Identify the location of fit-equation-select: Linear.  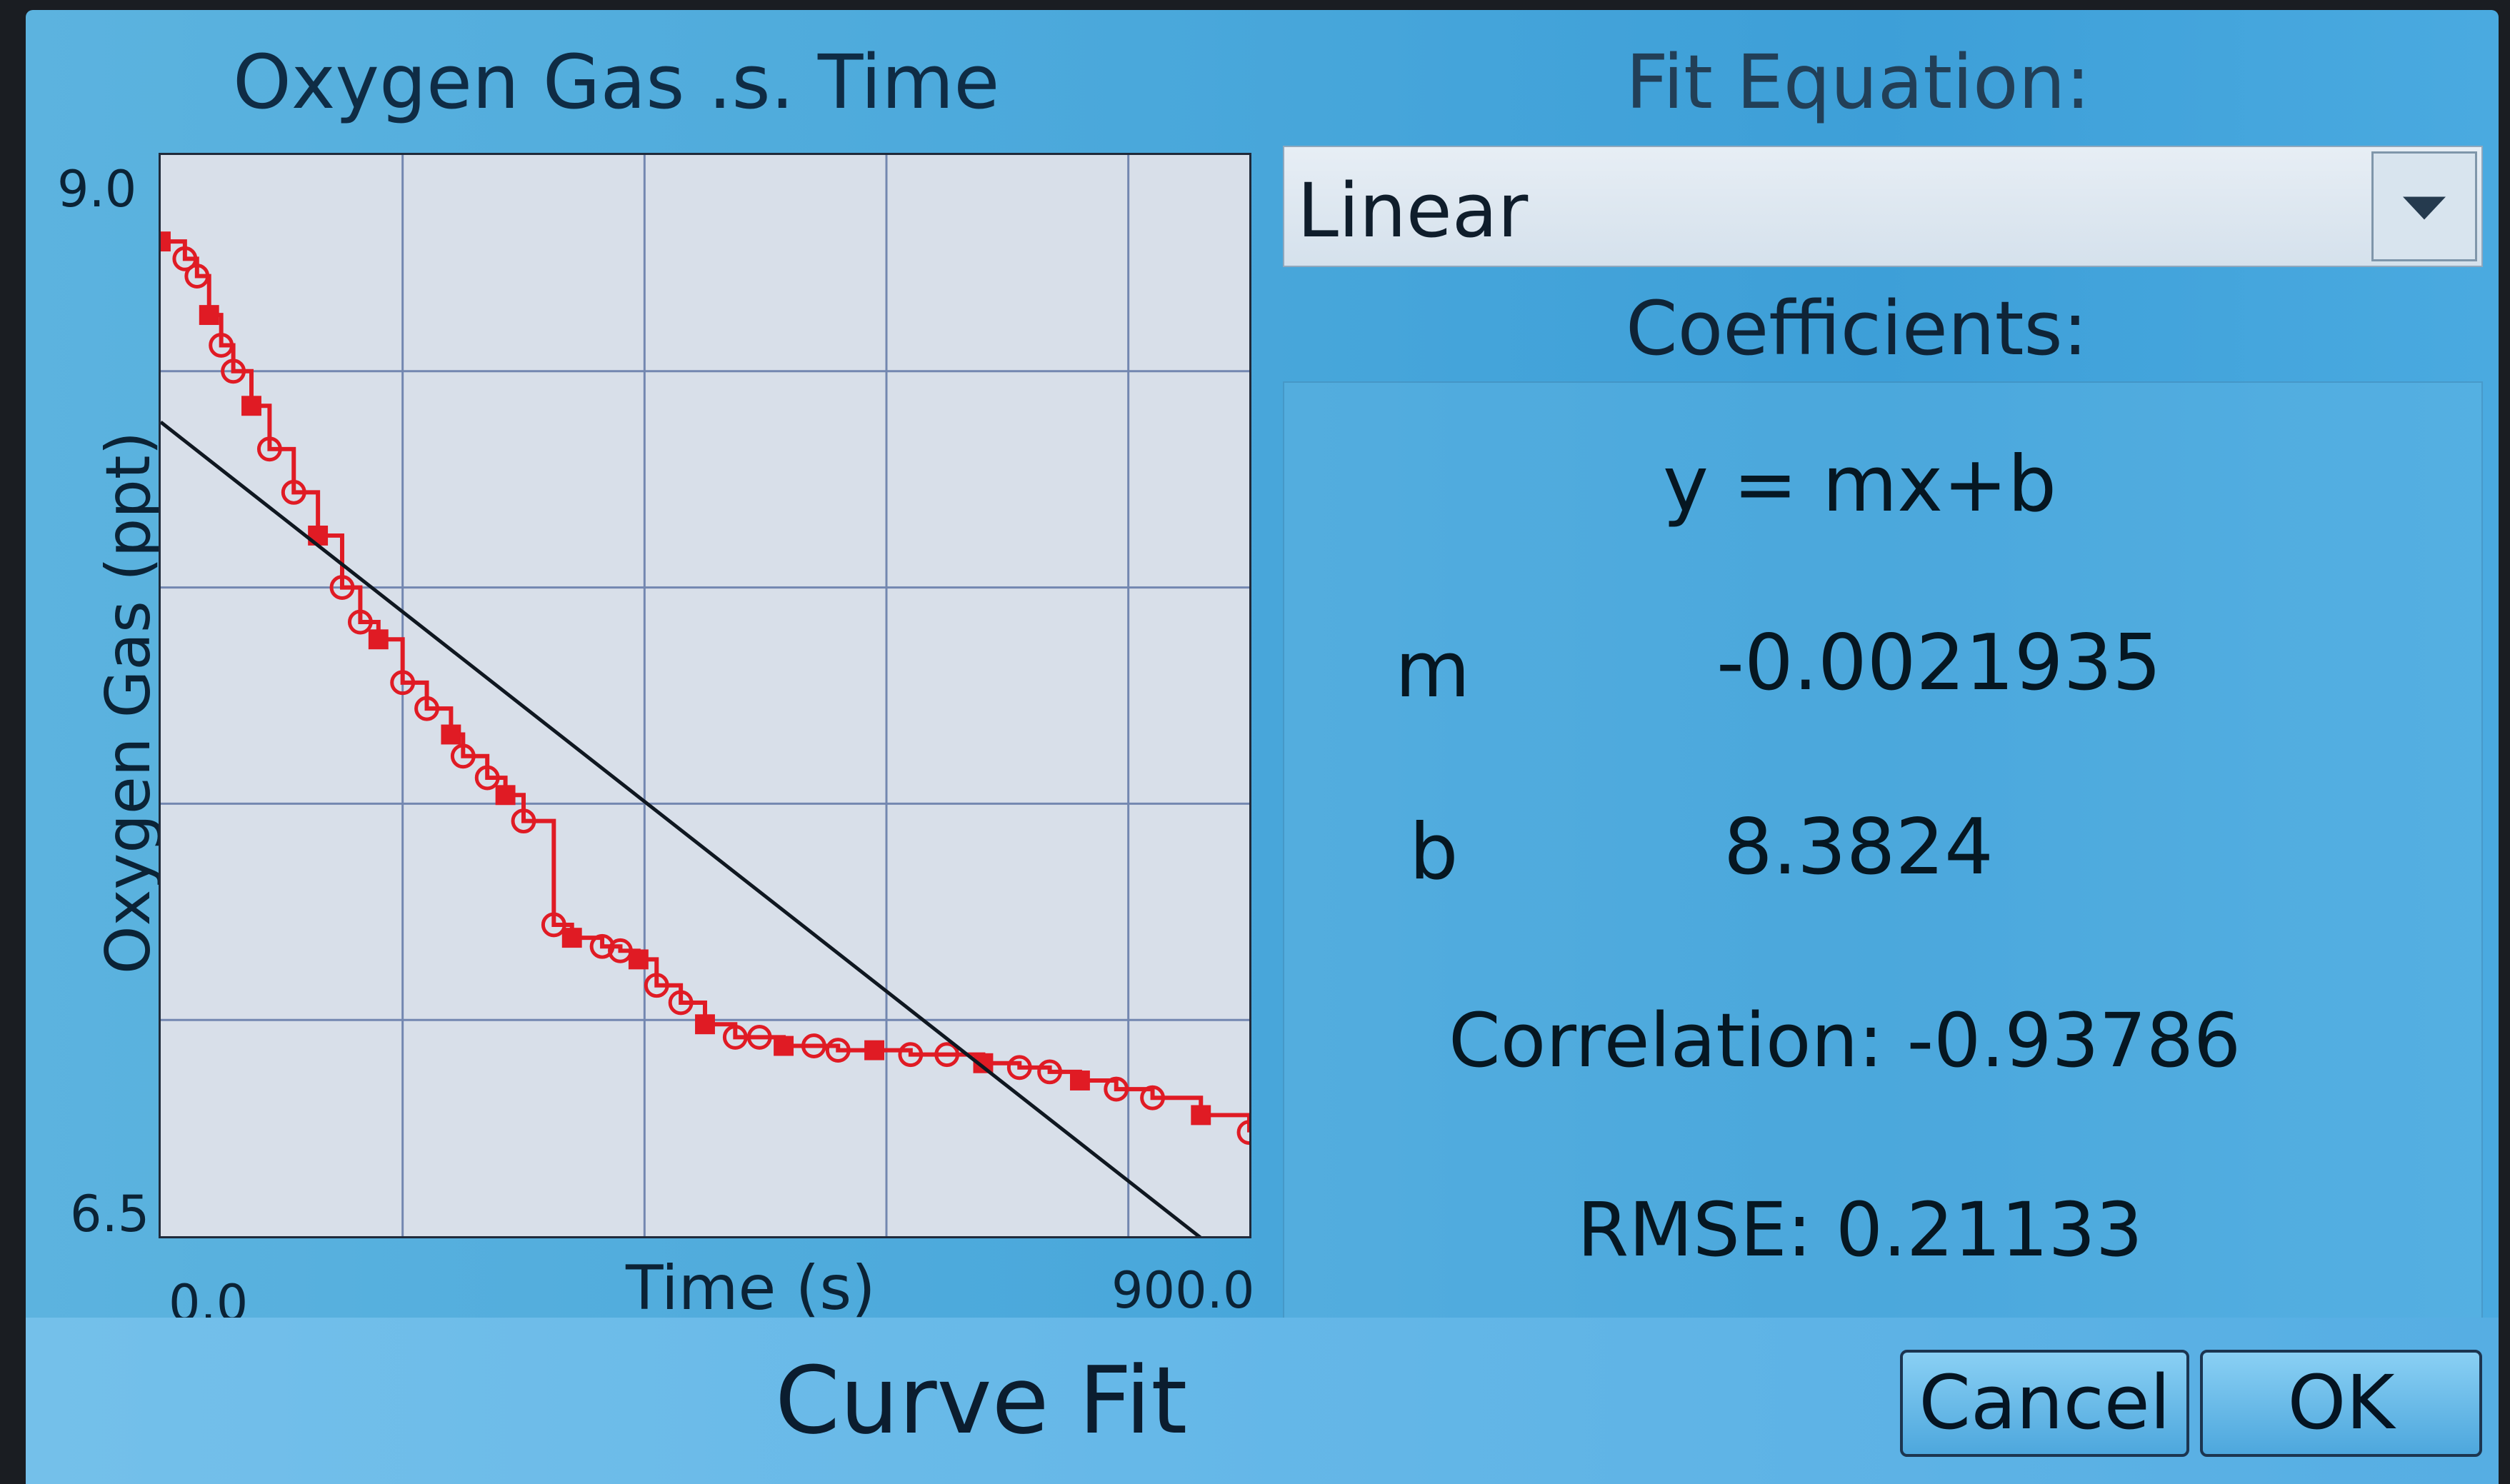
(1883, 206).